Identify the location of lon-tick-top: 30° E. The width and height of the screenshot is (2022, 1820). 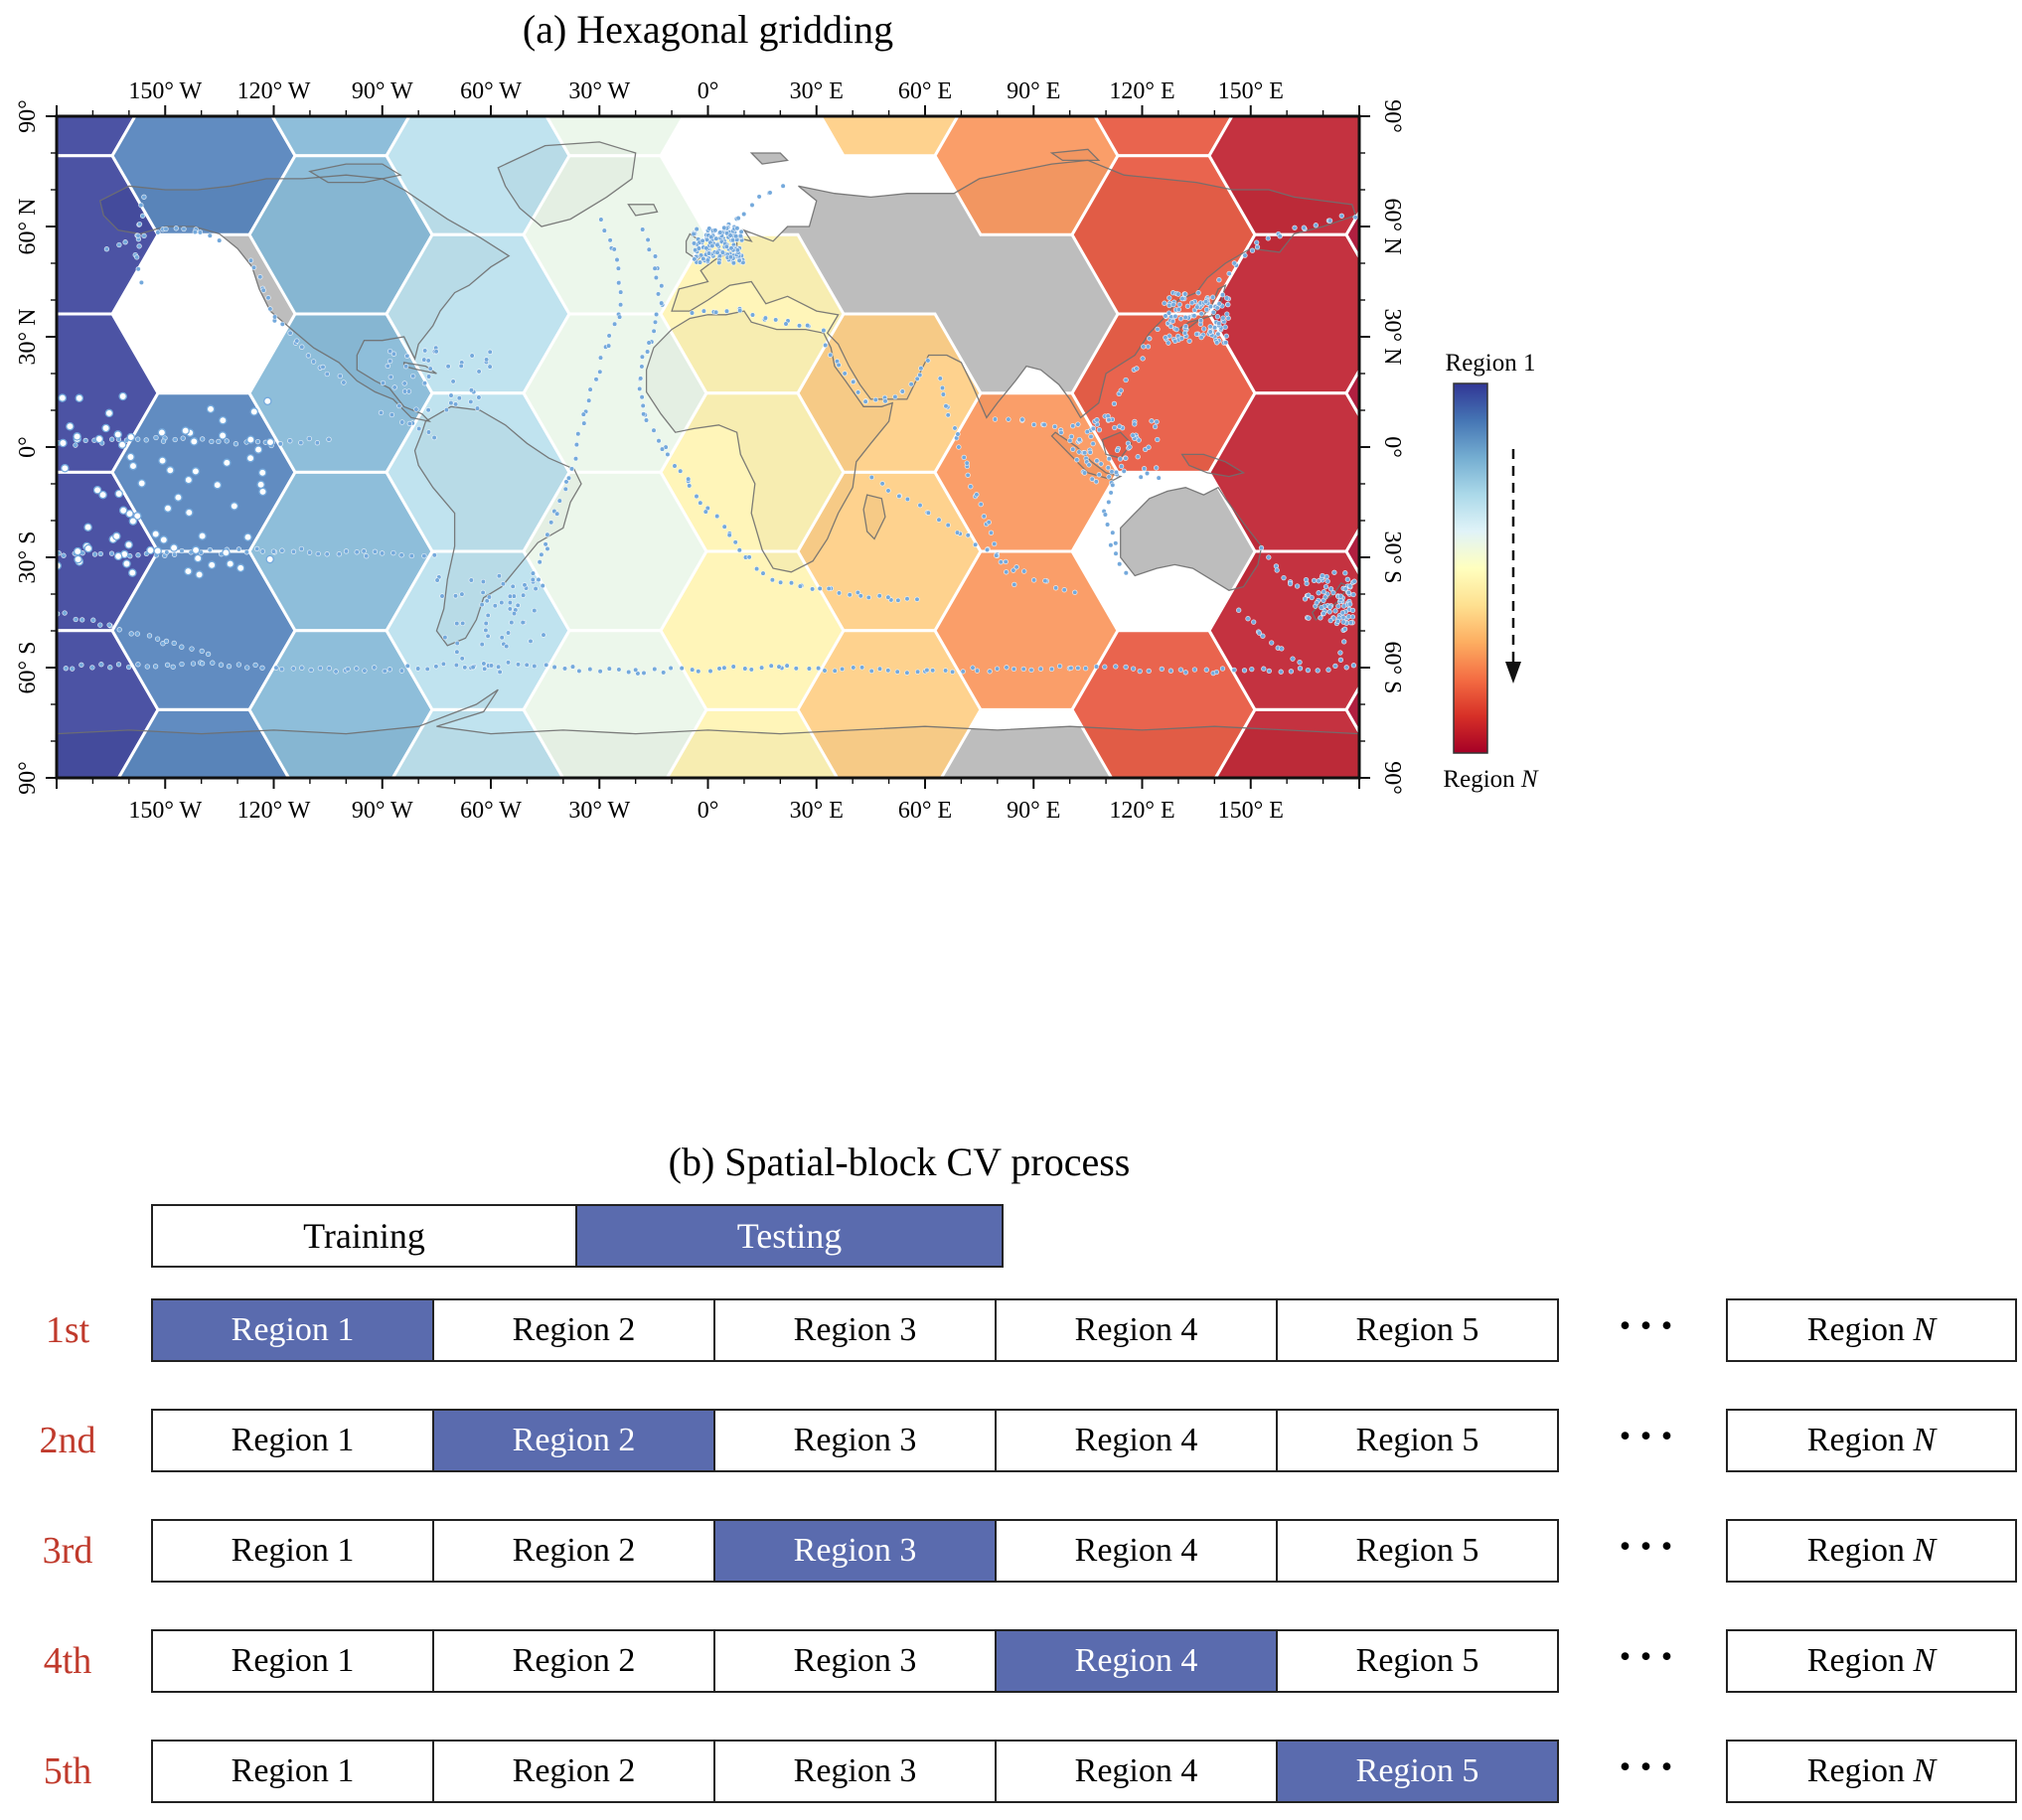
(817, 91).